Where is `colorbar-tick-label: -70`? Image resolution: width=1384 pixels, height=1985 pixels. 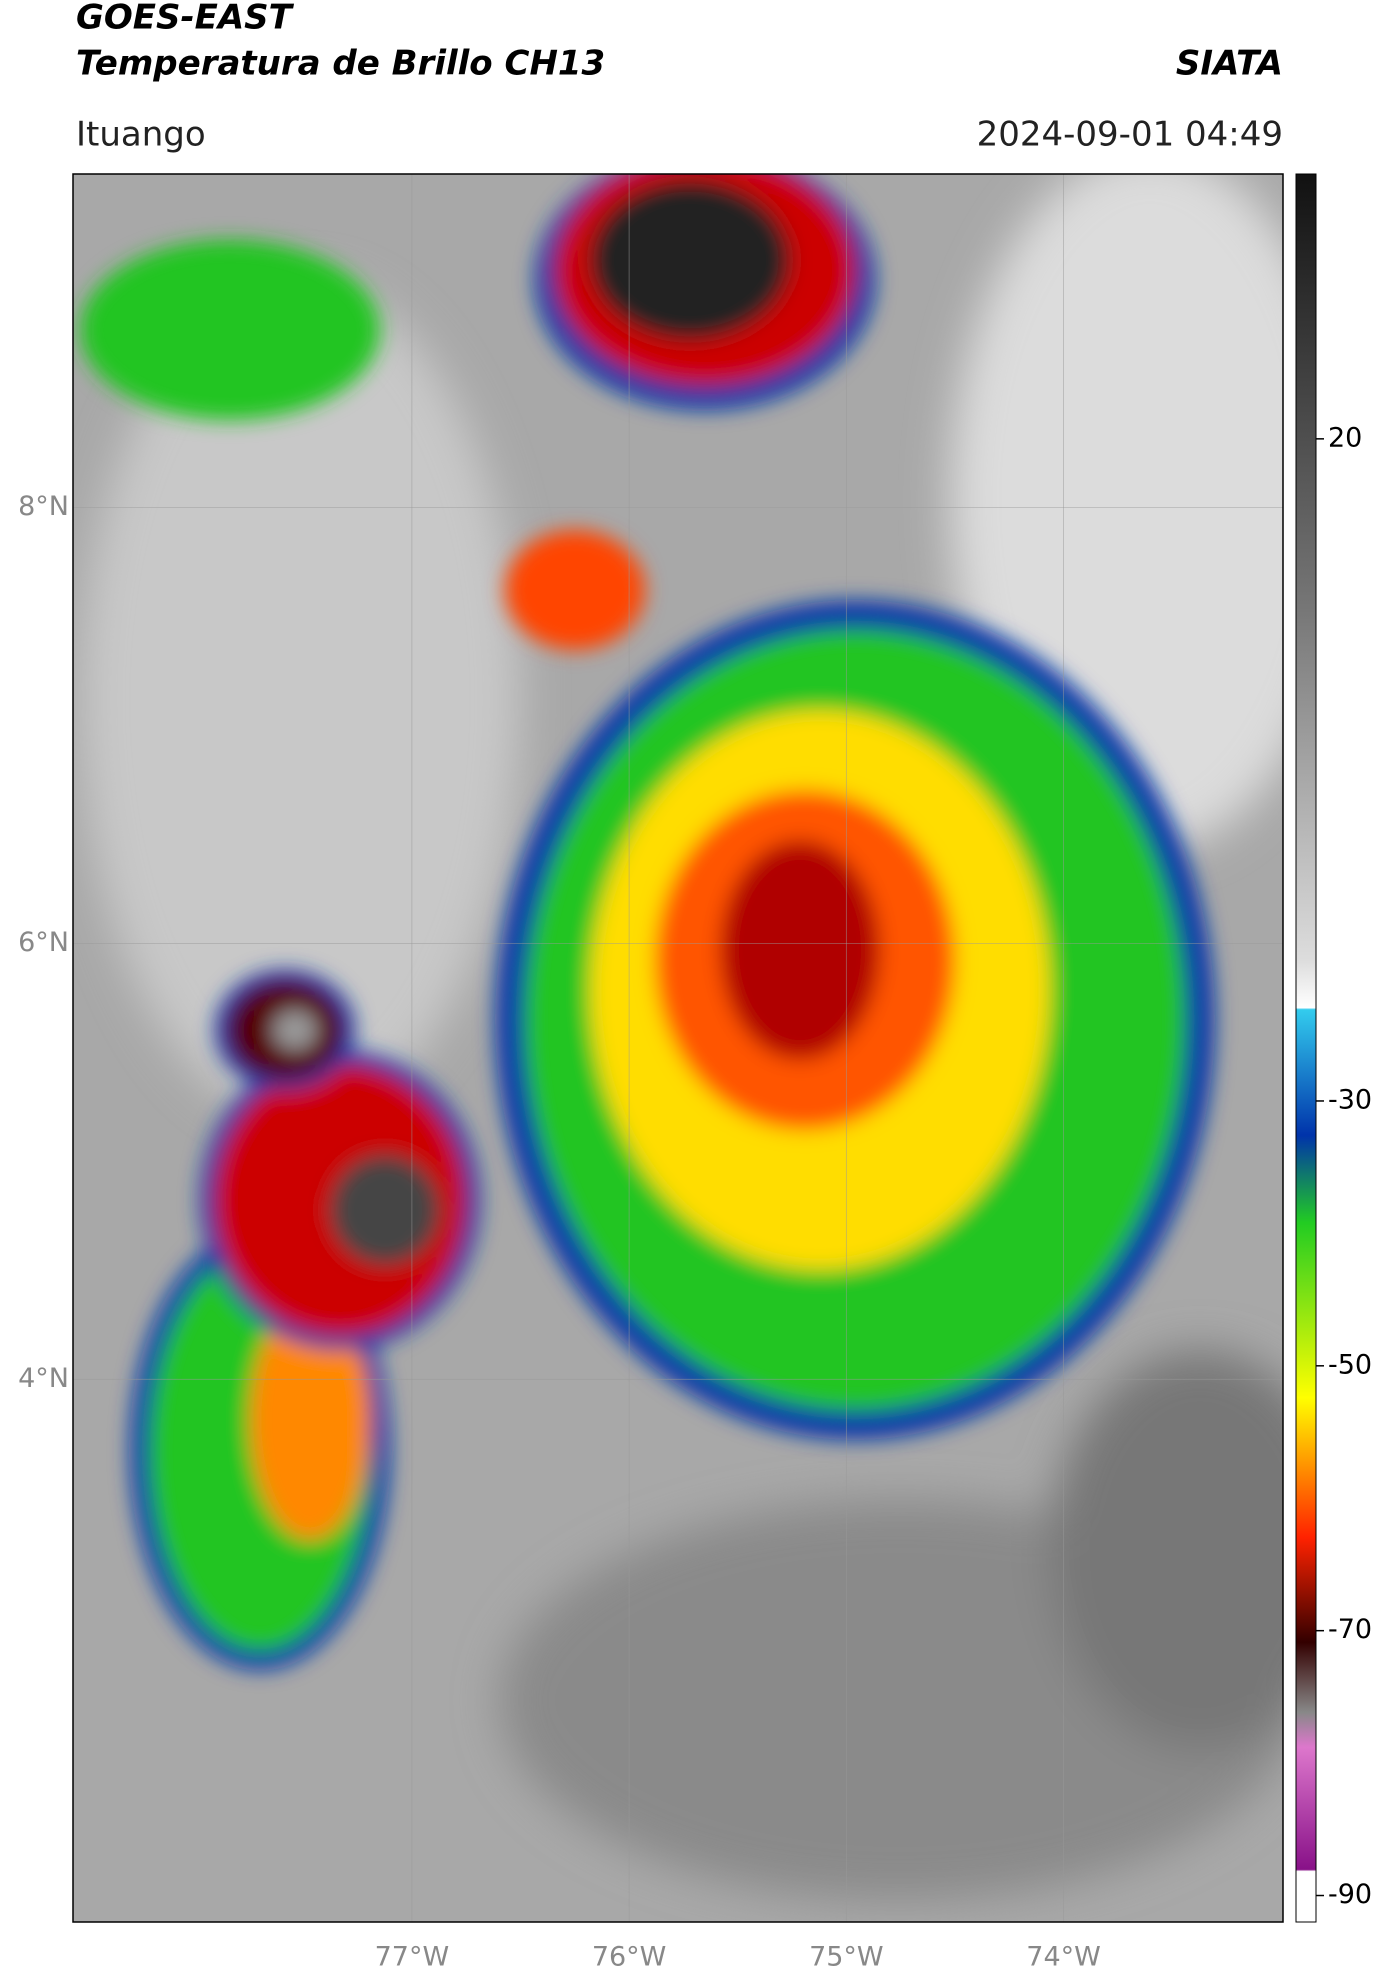
colorbar-tick-label: -70 is located at coordinates (1350, 1629).